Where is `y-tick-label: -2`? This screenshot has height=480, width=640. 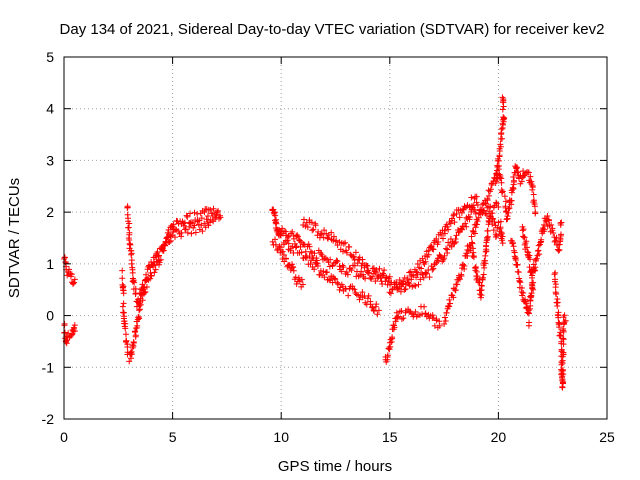
y-tick-label: -2 is located at coordinates (48, 419).